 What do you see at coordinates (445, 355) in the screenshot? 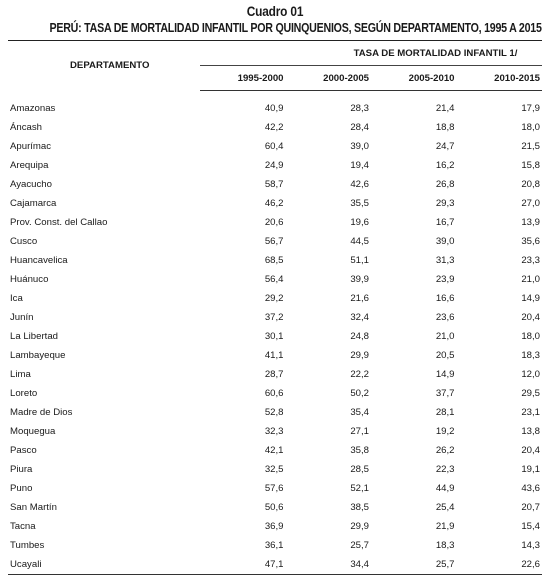
I see `rate-value: 20,5` at bounding box center [445, 355].